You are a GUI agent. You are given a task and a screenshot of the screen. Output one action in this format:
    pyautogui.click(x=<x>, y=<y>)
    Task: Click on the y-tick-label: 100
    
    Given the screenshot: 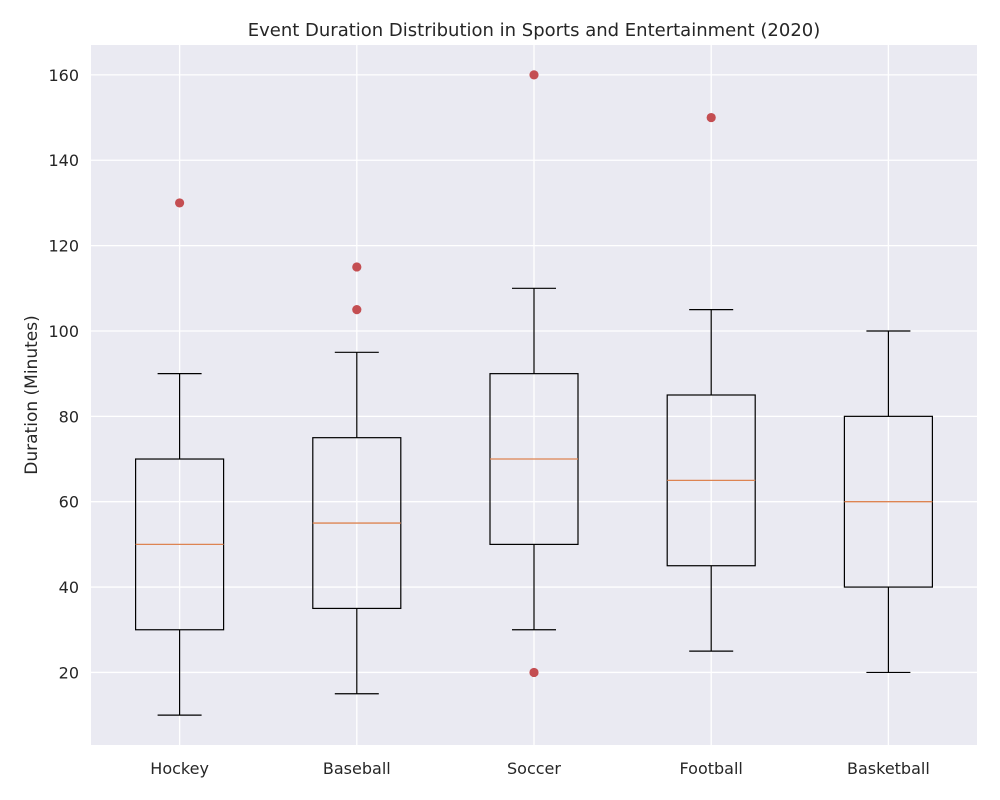 What is the action you would take?
    pyautogui.click(x=63, y=331)
    